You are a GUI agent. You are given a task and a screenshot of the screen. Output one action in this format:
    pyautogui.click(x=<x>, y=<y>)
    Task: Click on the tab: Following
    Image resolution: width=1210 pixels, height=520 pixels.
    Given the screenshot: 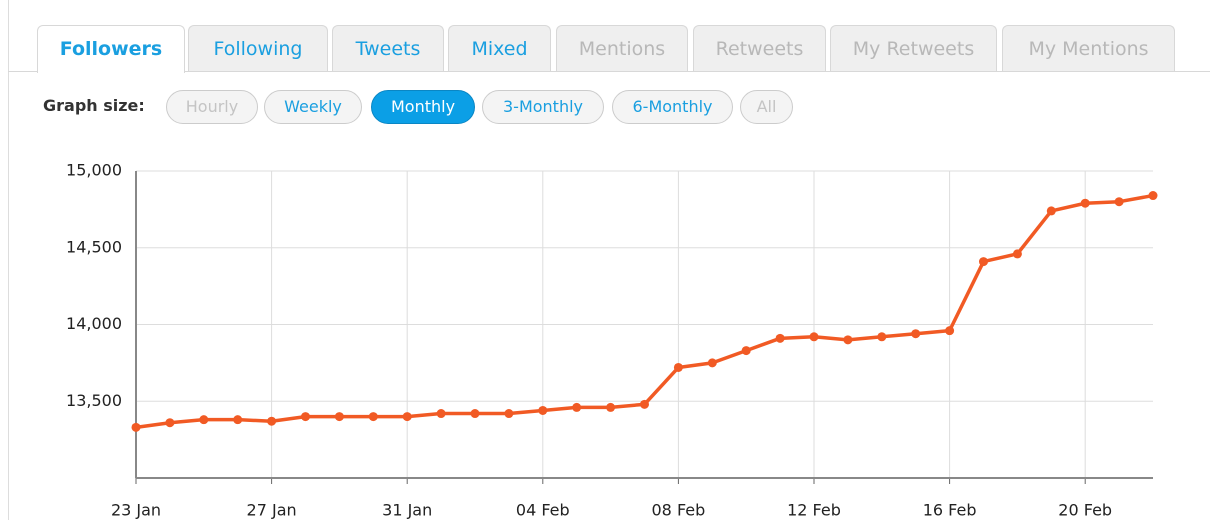 What is the action you would take?
    pyautogui.click(x=258, y=48)
    